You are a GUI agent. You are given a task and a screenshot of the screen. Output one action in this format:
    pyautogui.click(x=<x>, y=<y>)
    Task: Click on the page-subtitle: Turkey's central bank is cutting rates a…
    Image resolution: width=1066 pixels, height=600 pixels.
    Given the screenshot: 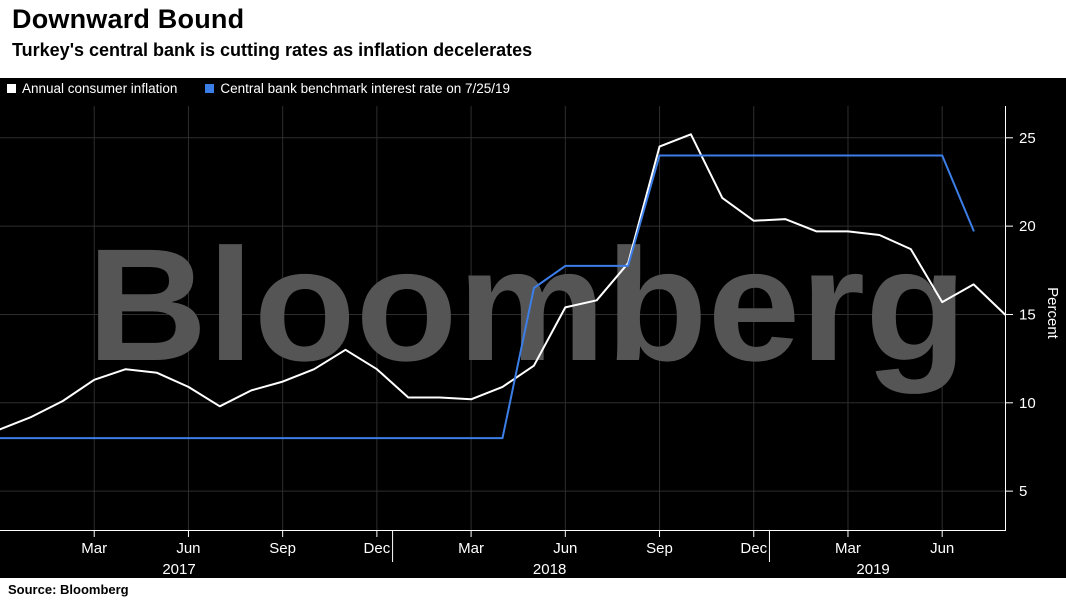 What is the action you would take?
    pyautogui.click(x=272, y=50)
    